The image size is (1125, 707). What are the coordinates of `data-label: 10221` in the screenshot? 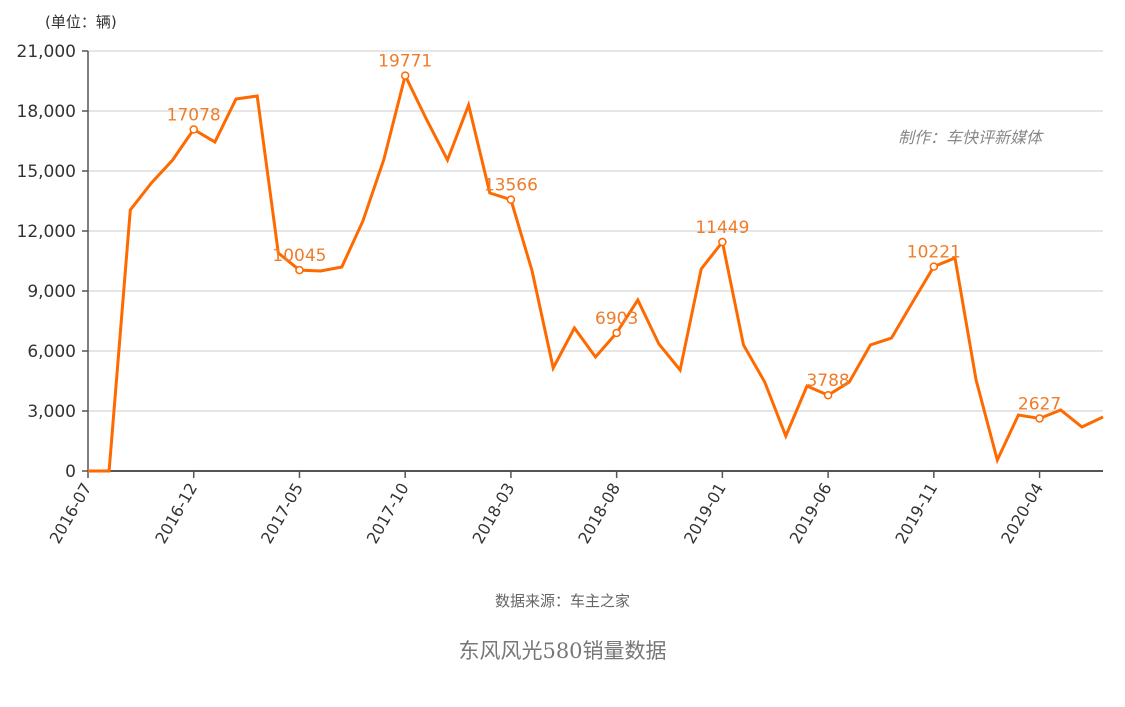 It's located at (934, 253).